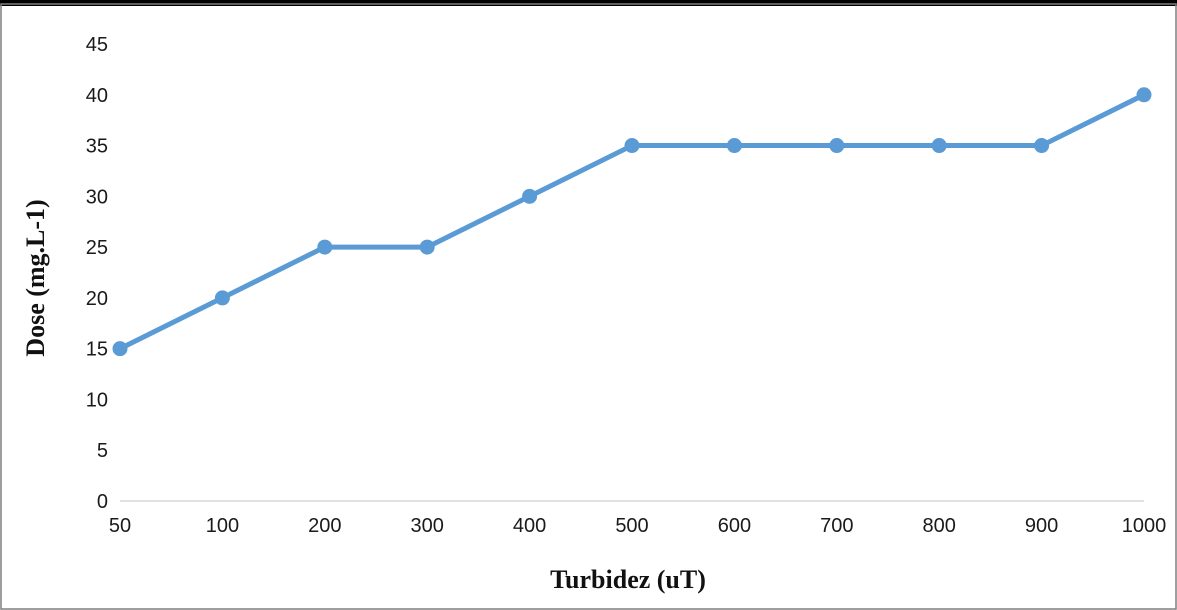 The image size is (1177, 610). What do you see at coordinates (222, 526) in the screenshot?
I see `x-tick-label: 100` at bounding box center [222, 526].